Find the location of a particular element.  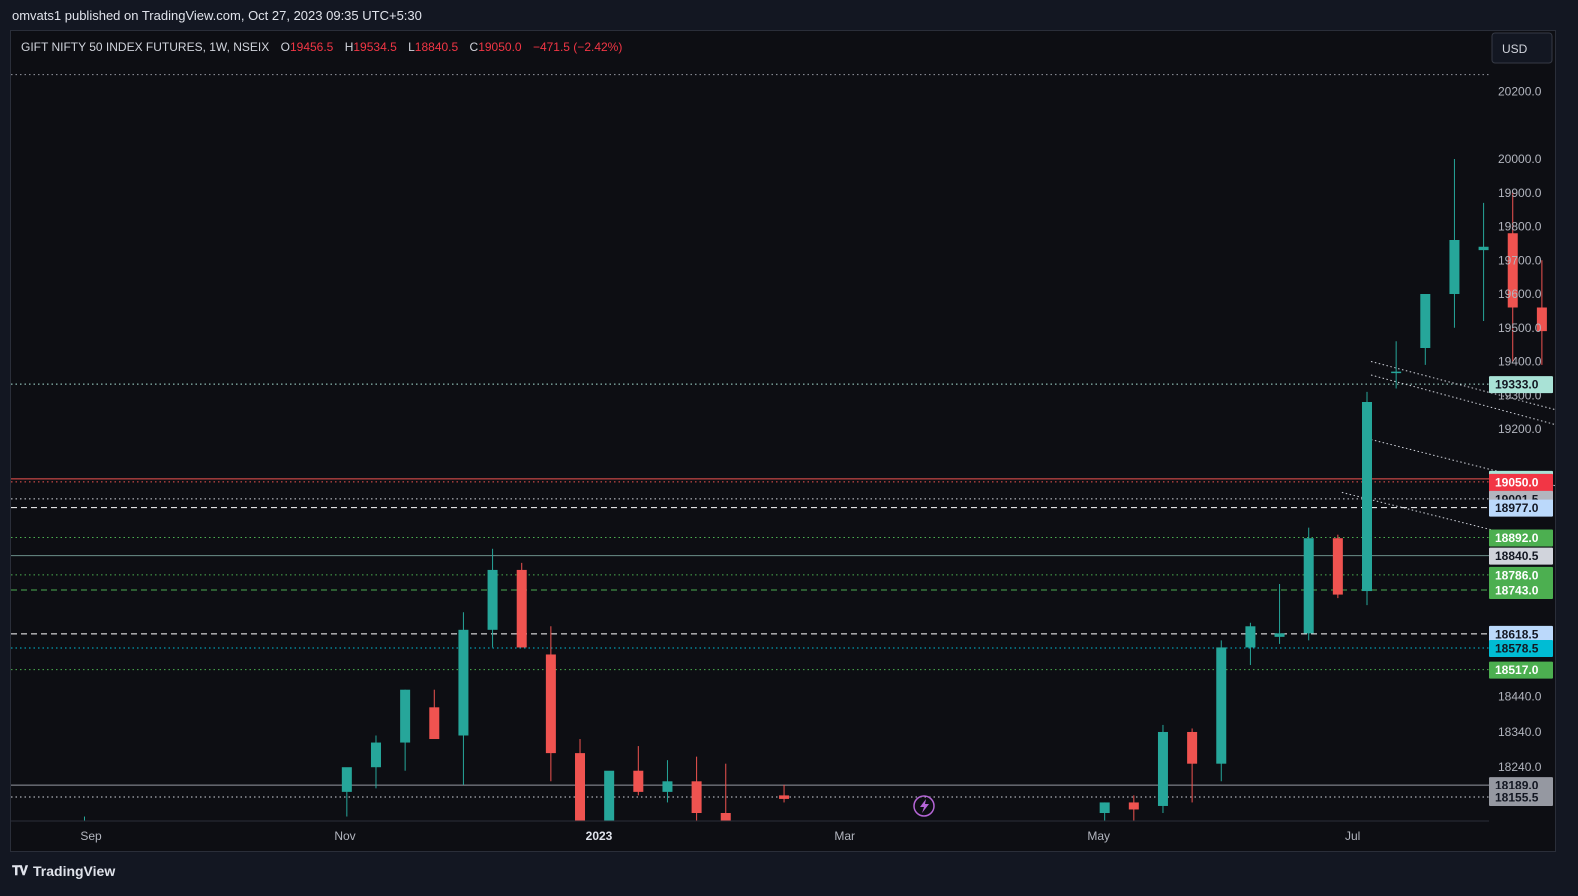

tradingview-logo: 𝐓𝐕 TradingView is located at coordinates (63, 871).